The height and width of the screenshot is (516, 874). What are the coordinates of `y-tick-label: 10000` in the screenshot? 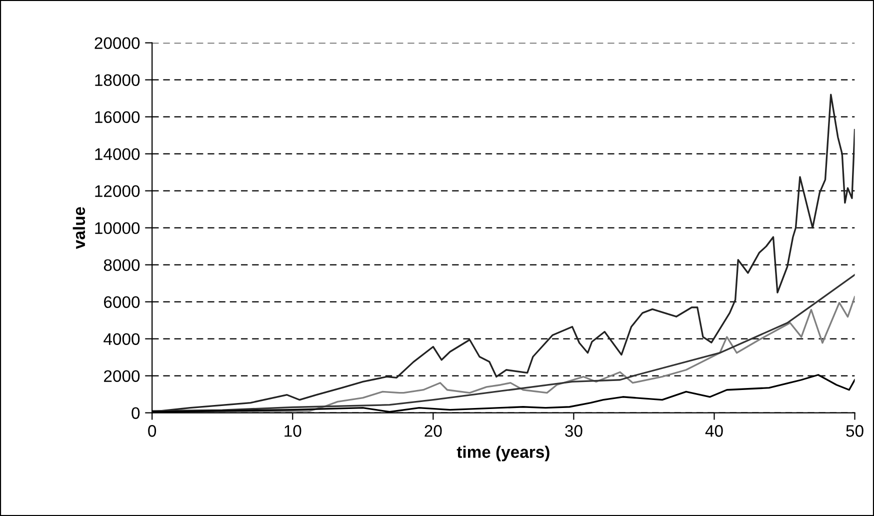 It's located at (117, 228).